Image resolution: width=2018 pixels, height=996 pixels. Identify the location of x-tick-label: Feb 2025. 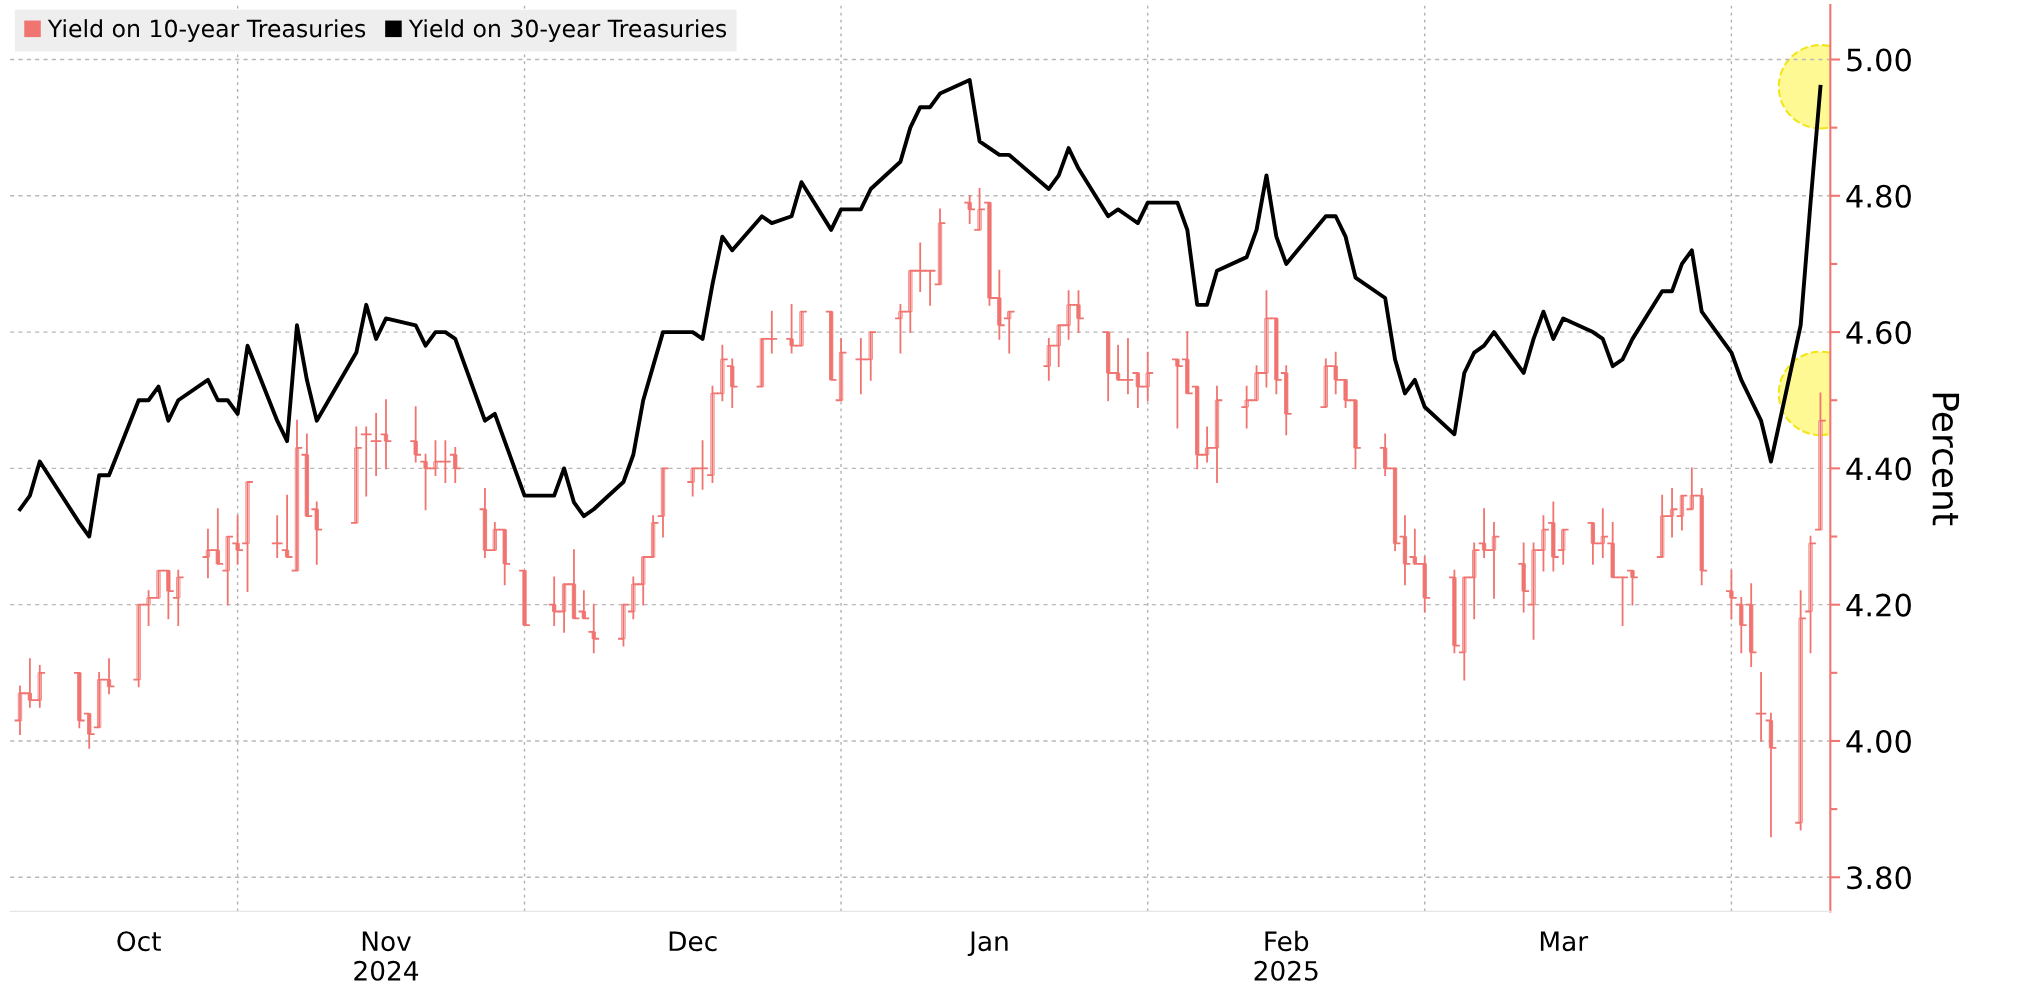
(1286, 955).